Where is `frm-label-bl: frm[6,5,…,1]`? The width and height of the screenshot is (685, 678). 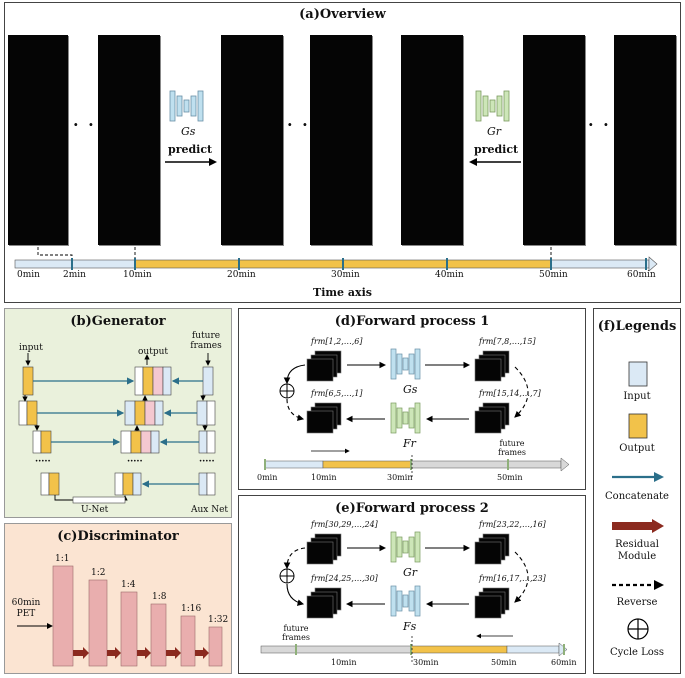 frm-label-bl: frm[6,5,…,1] is located at coordinates (337, 393).